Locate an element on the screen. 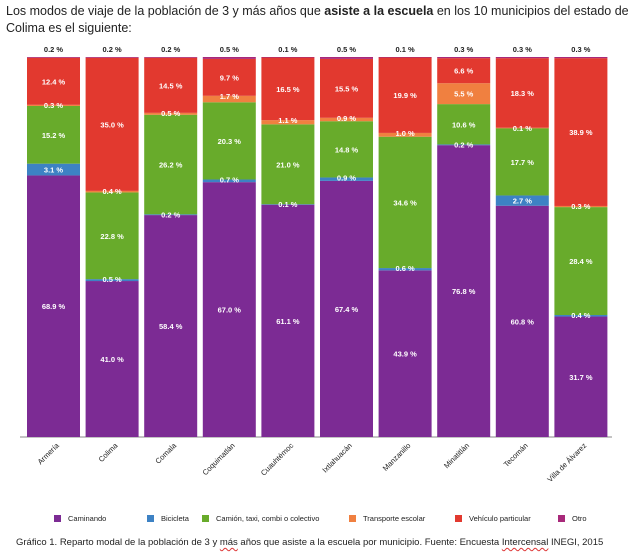 Image resolution: width=634 pixels, height=556 pixels. data-label-caminando-ixtlahuacan: 67.4 % is located at coordinates (347, 309).